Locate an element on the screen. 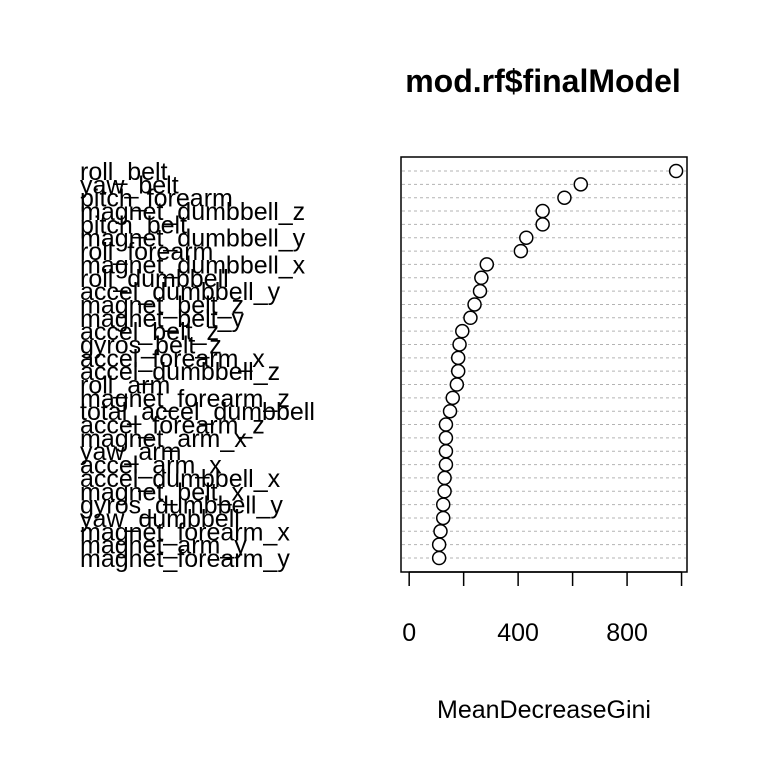  variable-label: total_accel_dumbbell is located at coordinates (197, 412).